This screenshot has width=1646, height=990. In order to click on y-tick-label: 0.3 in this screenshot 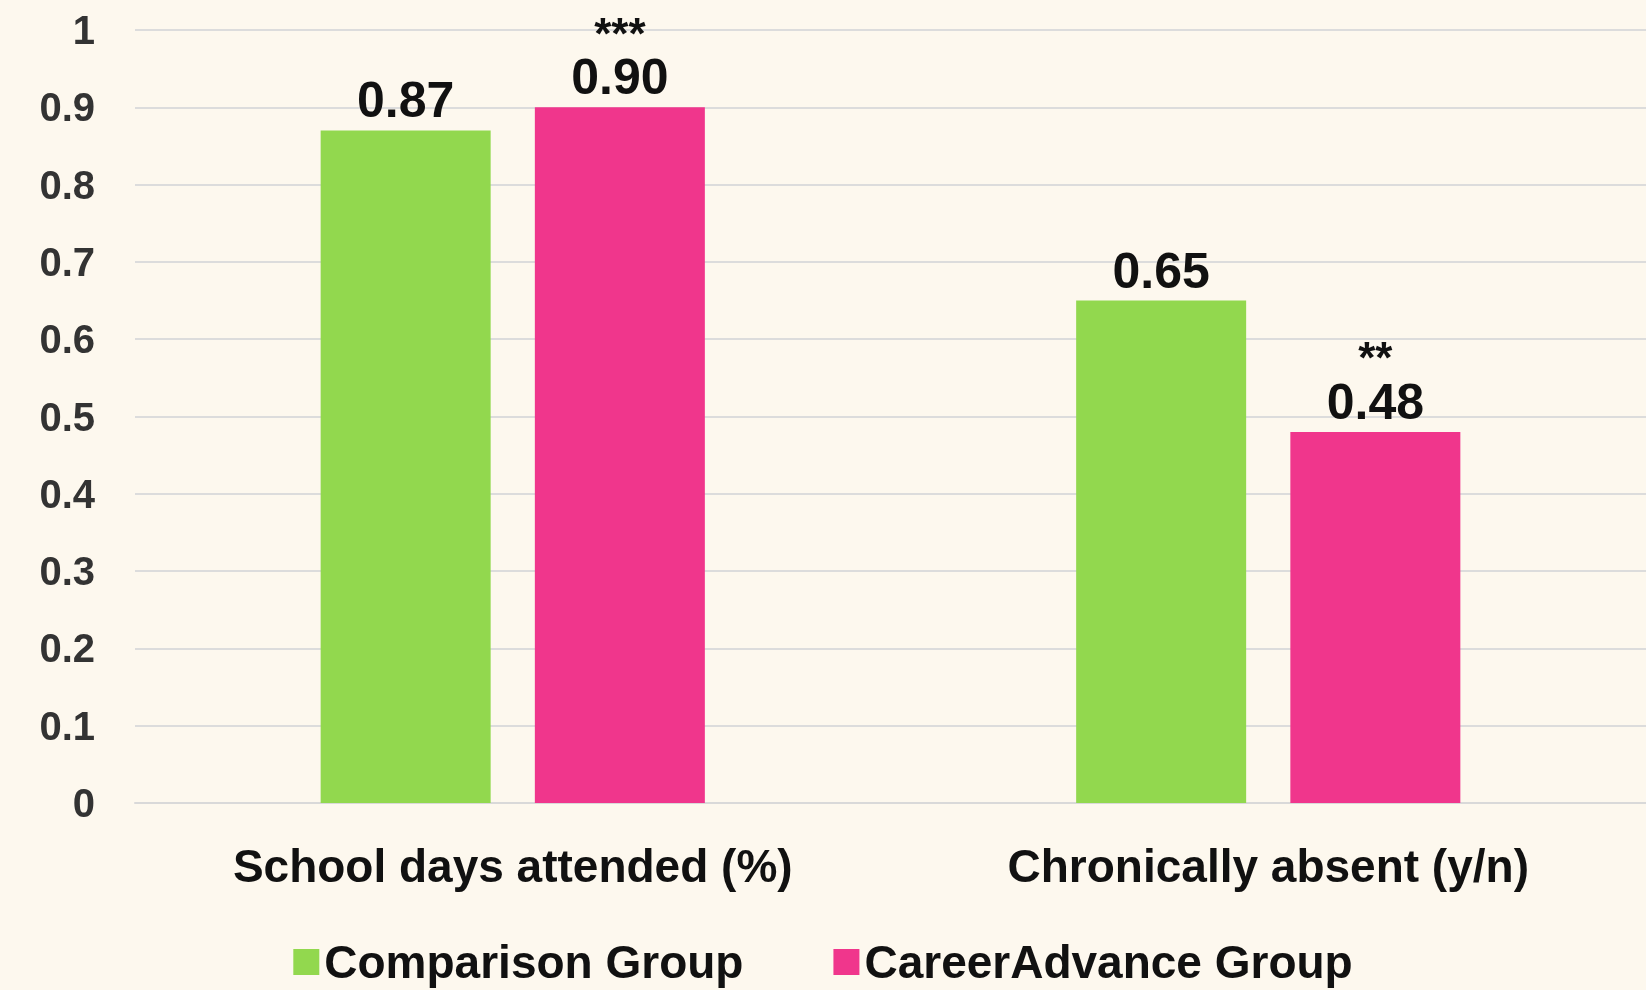, I will do `click(67, 571)`.